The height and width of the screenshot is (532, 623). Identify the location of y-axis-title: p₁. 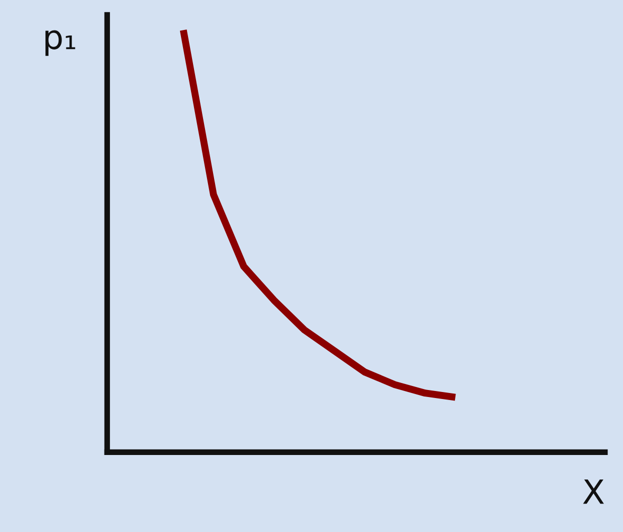
(60, 43).